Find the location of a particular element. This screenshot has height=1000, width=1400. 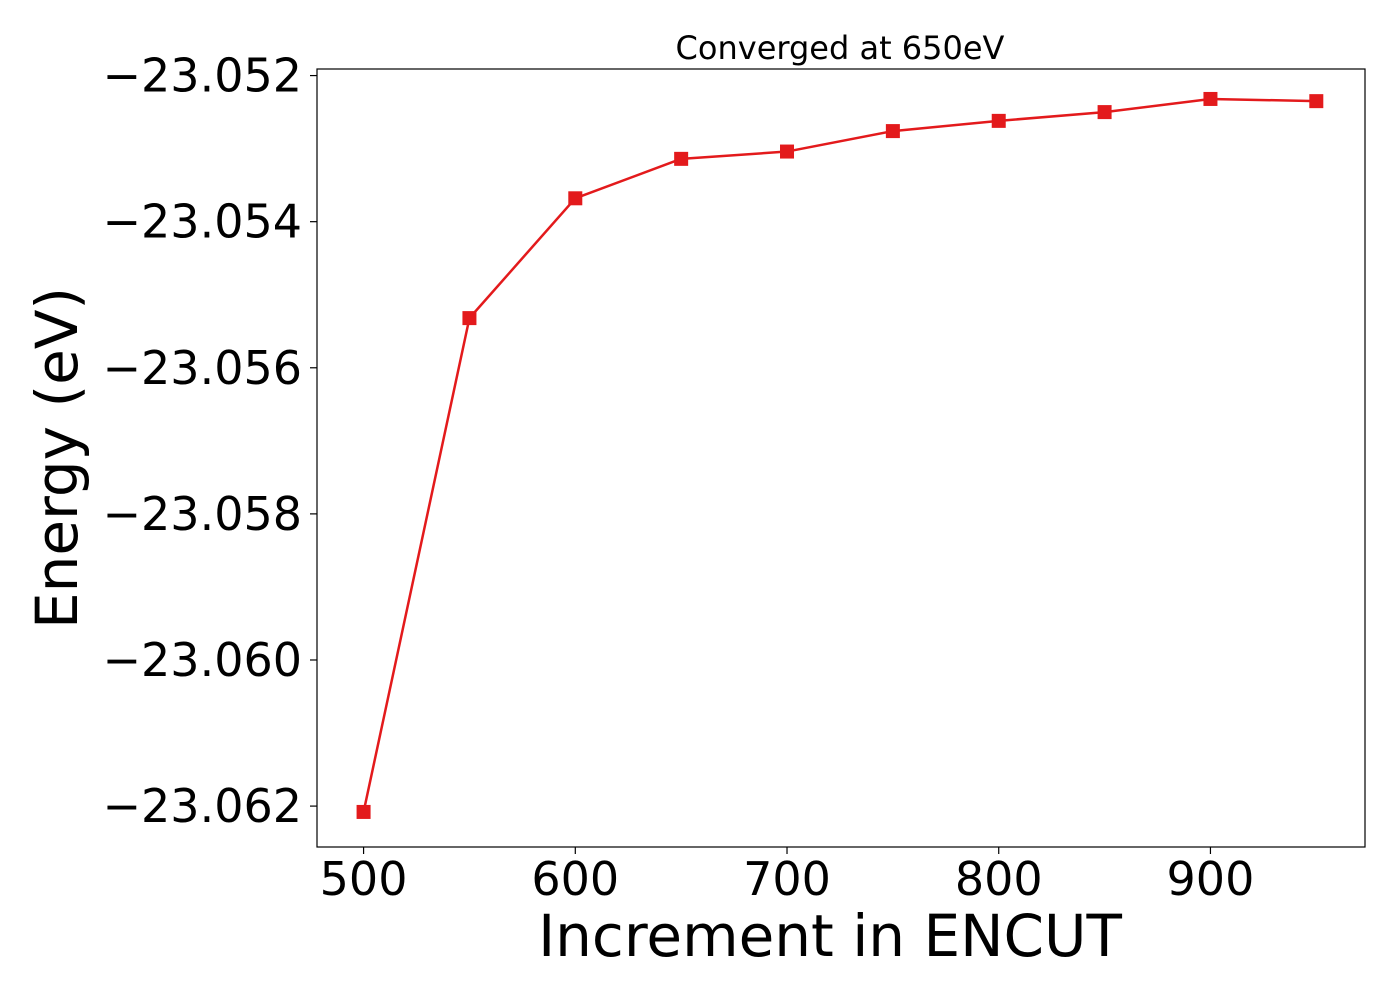

y-tick-label: −23.054 is located at coordinates (203, 222).